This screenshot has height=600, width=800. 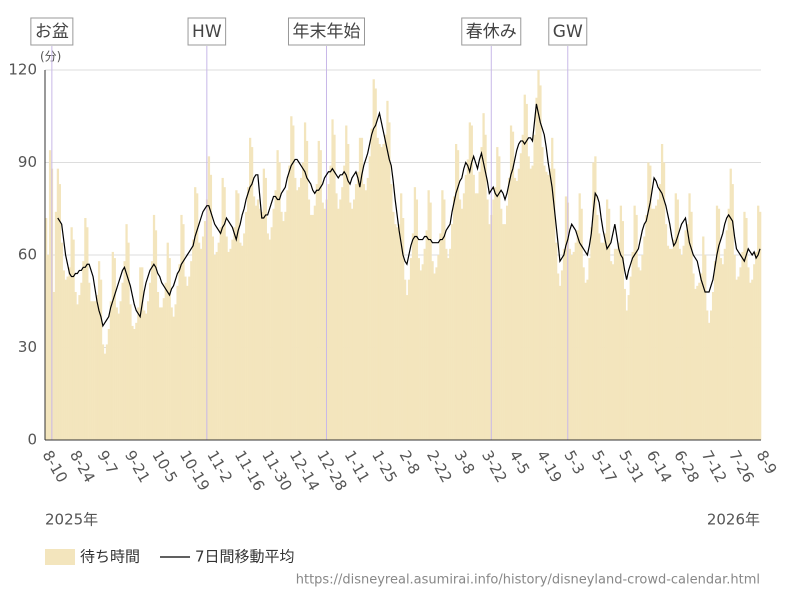 What do you see at coordinates (384, 466) in the screenshot?
I see `x-tick-label: 1-25` at bounding box center [384, 466].